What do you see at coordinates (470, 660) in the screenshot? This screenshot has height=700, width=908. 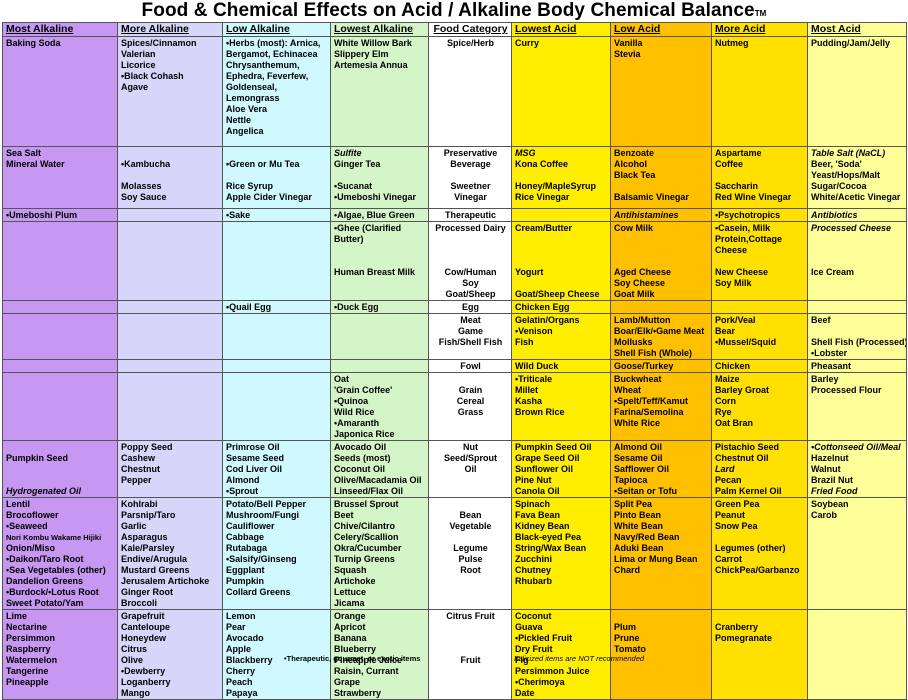 I see `item-label: Fruit` at bounding box center [470, 660].